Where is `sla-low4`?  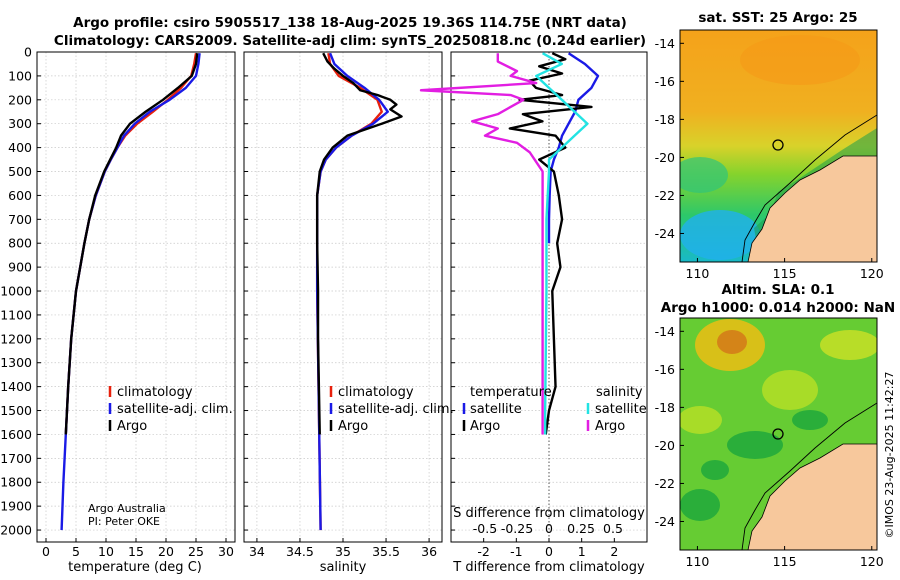
sla-low4 is located at coordinates (715, 470).